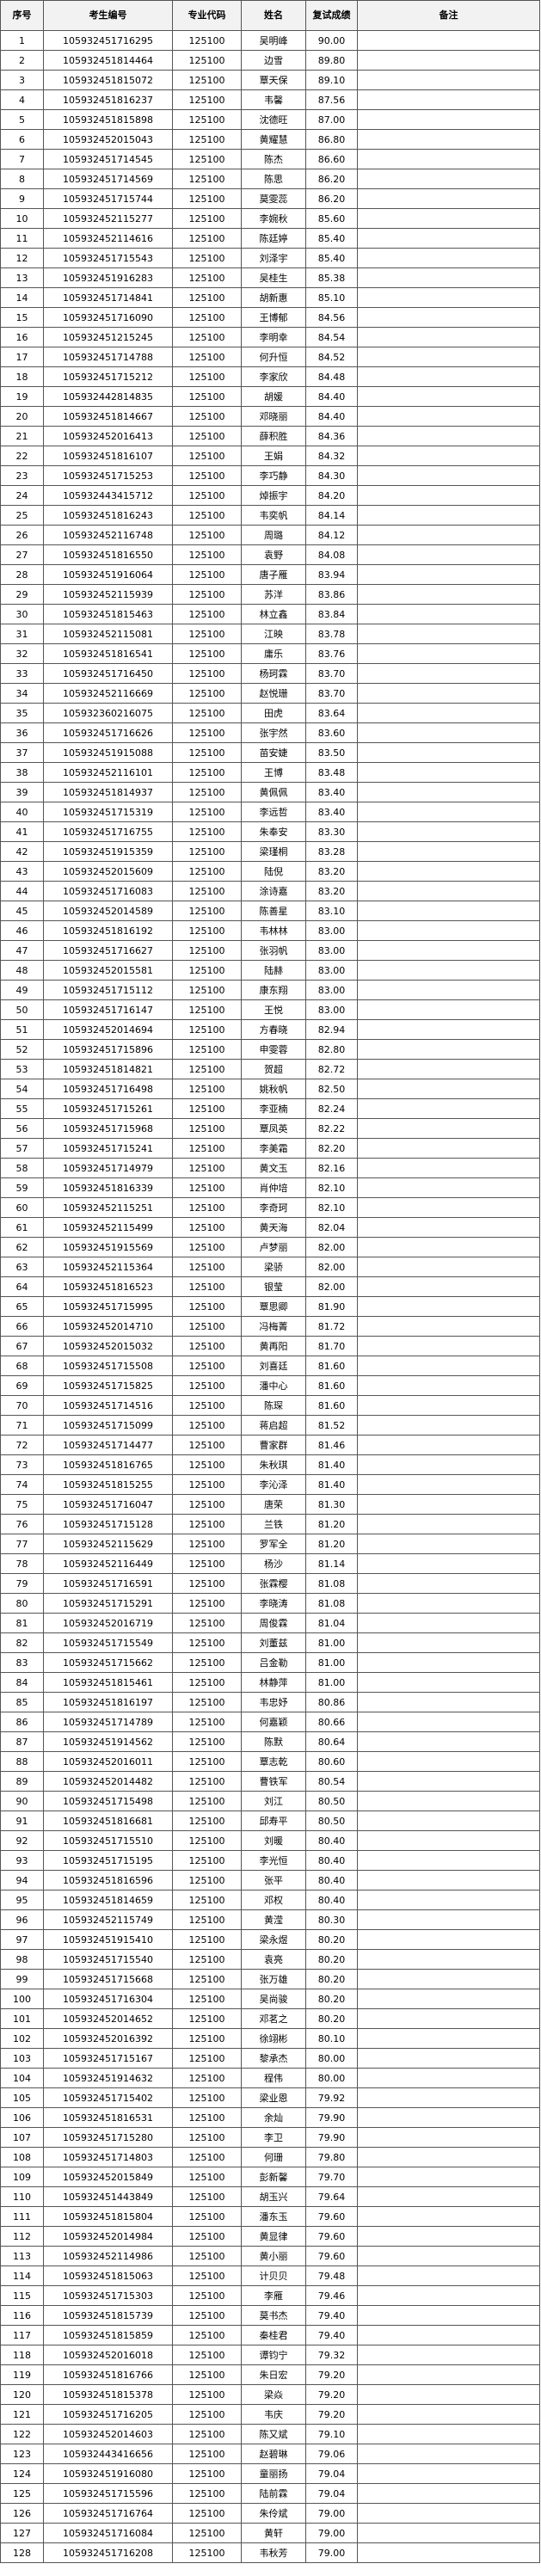  What do you see at coordinates (274, 1722) in the screenshot?
I see `table-cell: 何嘉颖` at bounding box center [274, 1722].